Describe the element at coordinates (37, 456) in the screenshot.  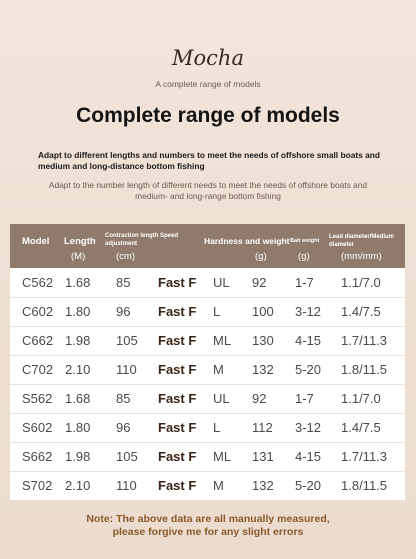
I see `cell-model: S662` at that location.